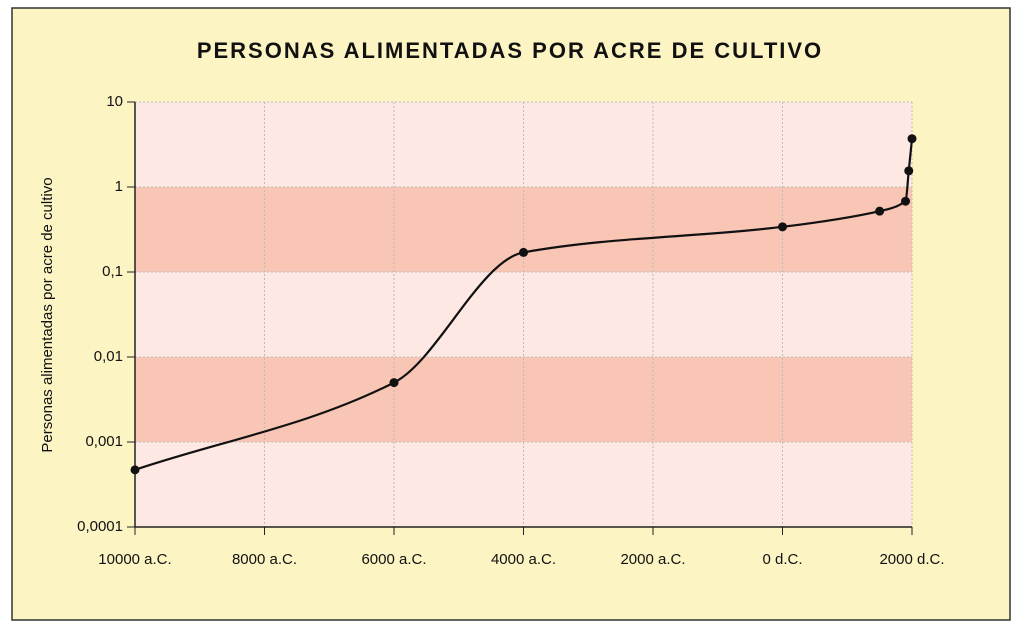 The height and width of the screenshot is (631, 1024). I want to click on y-tick-label: 0,0001, so click(100, 526).